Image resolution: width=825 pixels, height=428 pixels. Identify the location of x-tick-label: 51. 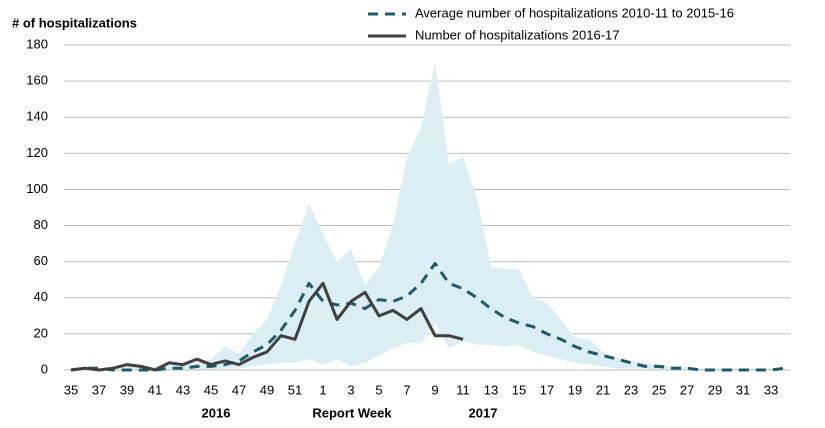
(295, 389).